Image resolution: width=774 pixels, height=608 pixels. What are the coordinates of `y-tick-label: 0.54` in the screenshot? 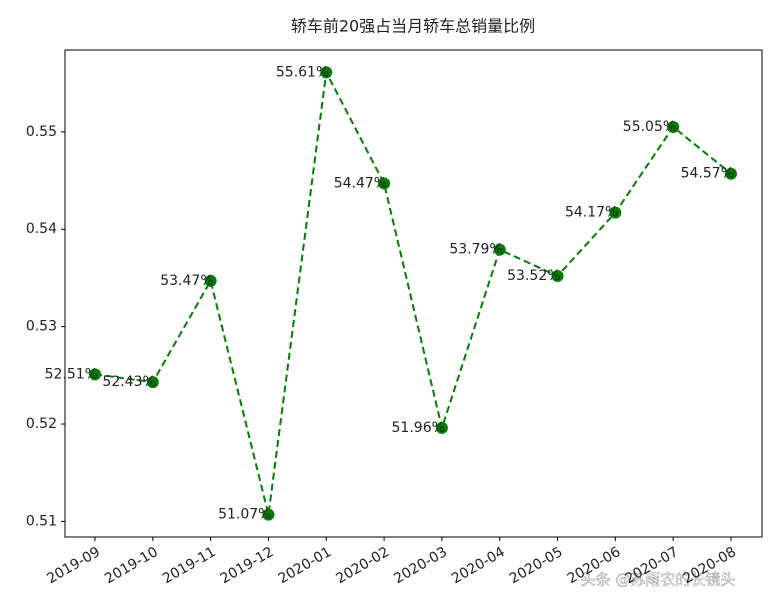 It's located at (41, 229).